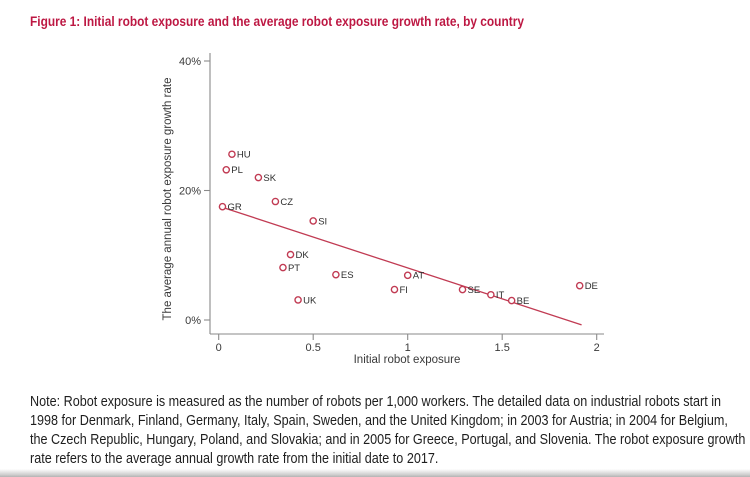 The image size is (750, 477). I want to click on x-tick-label: 0.5, so click(313, 348).